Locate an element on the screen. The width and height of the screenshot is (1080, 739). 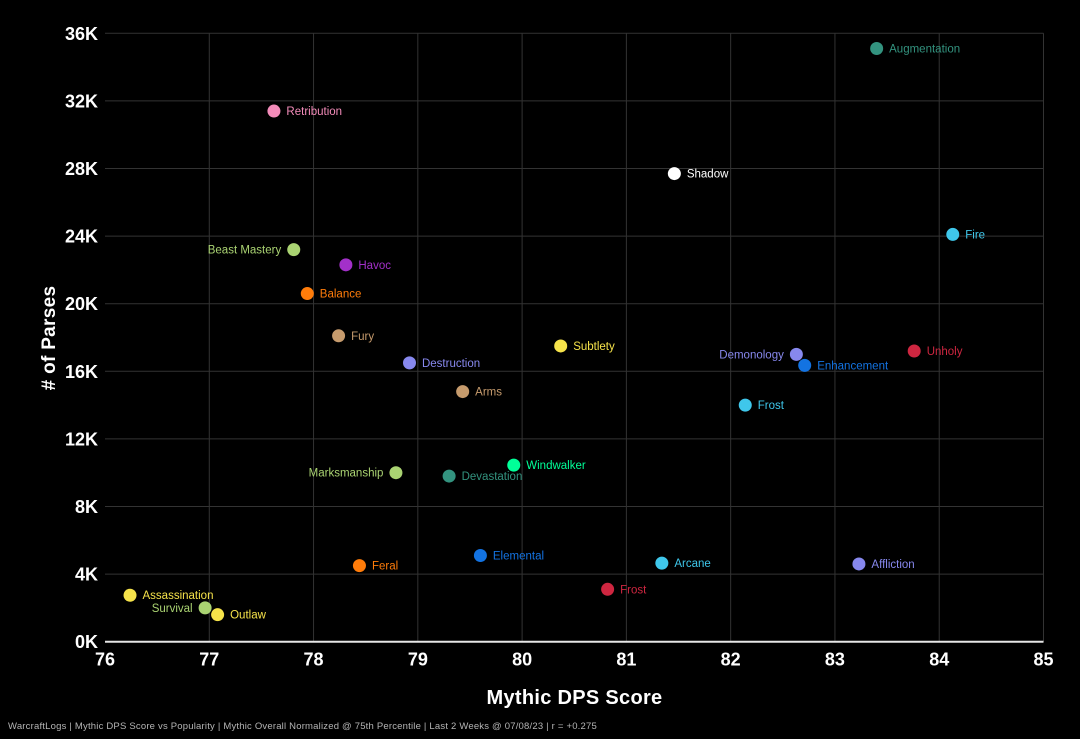
point-label-arms: Arms is located at coordinates (488, 393).